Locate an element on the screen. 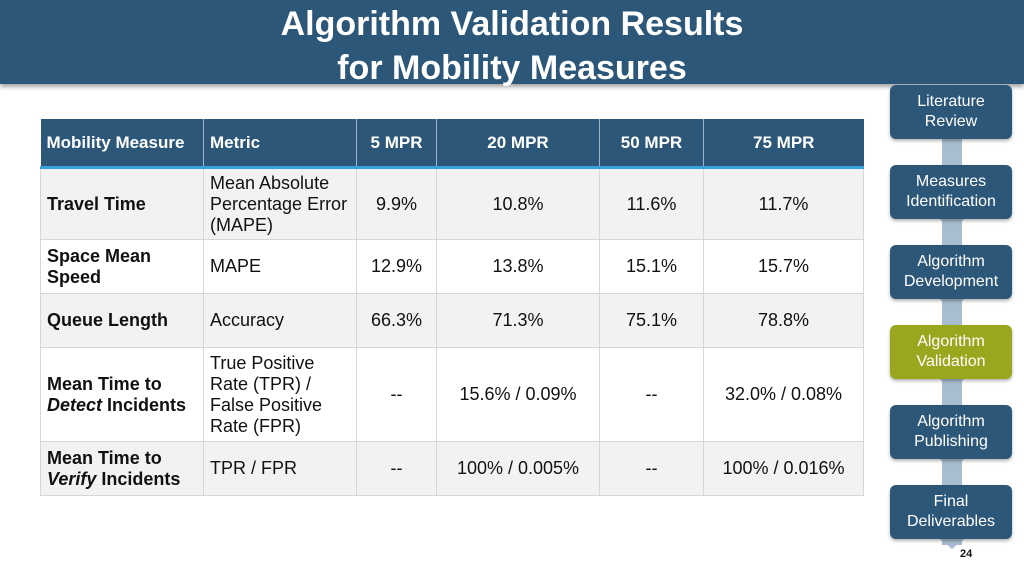 Image resolution: width=1024 pixels, height=575 pixels. header-50-mpr: 50 MPR is located at coordinates (651, 144).